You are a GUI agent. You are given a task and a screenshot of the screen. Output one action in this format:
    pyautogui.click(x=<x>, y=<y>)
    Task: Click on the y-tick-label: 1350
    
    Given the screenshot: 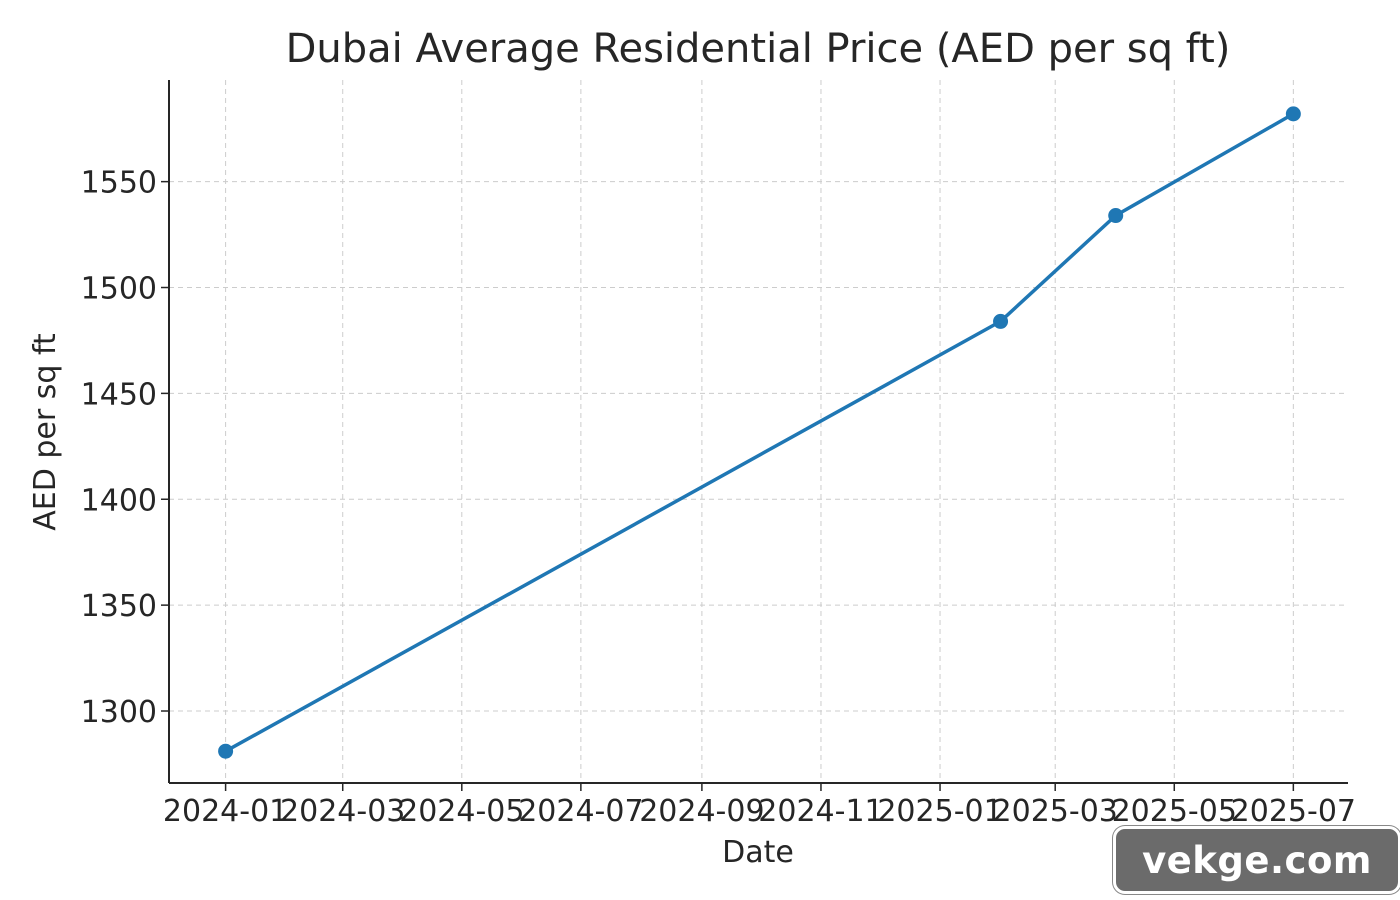 What is the action you would take?
    pyautogui.click(x=119, y=606)
    